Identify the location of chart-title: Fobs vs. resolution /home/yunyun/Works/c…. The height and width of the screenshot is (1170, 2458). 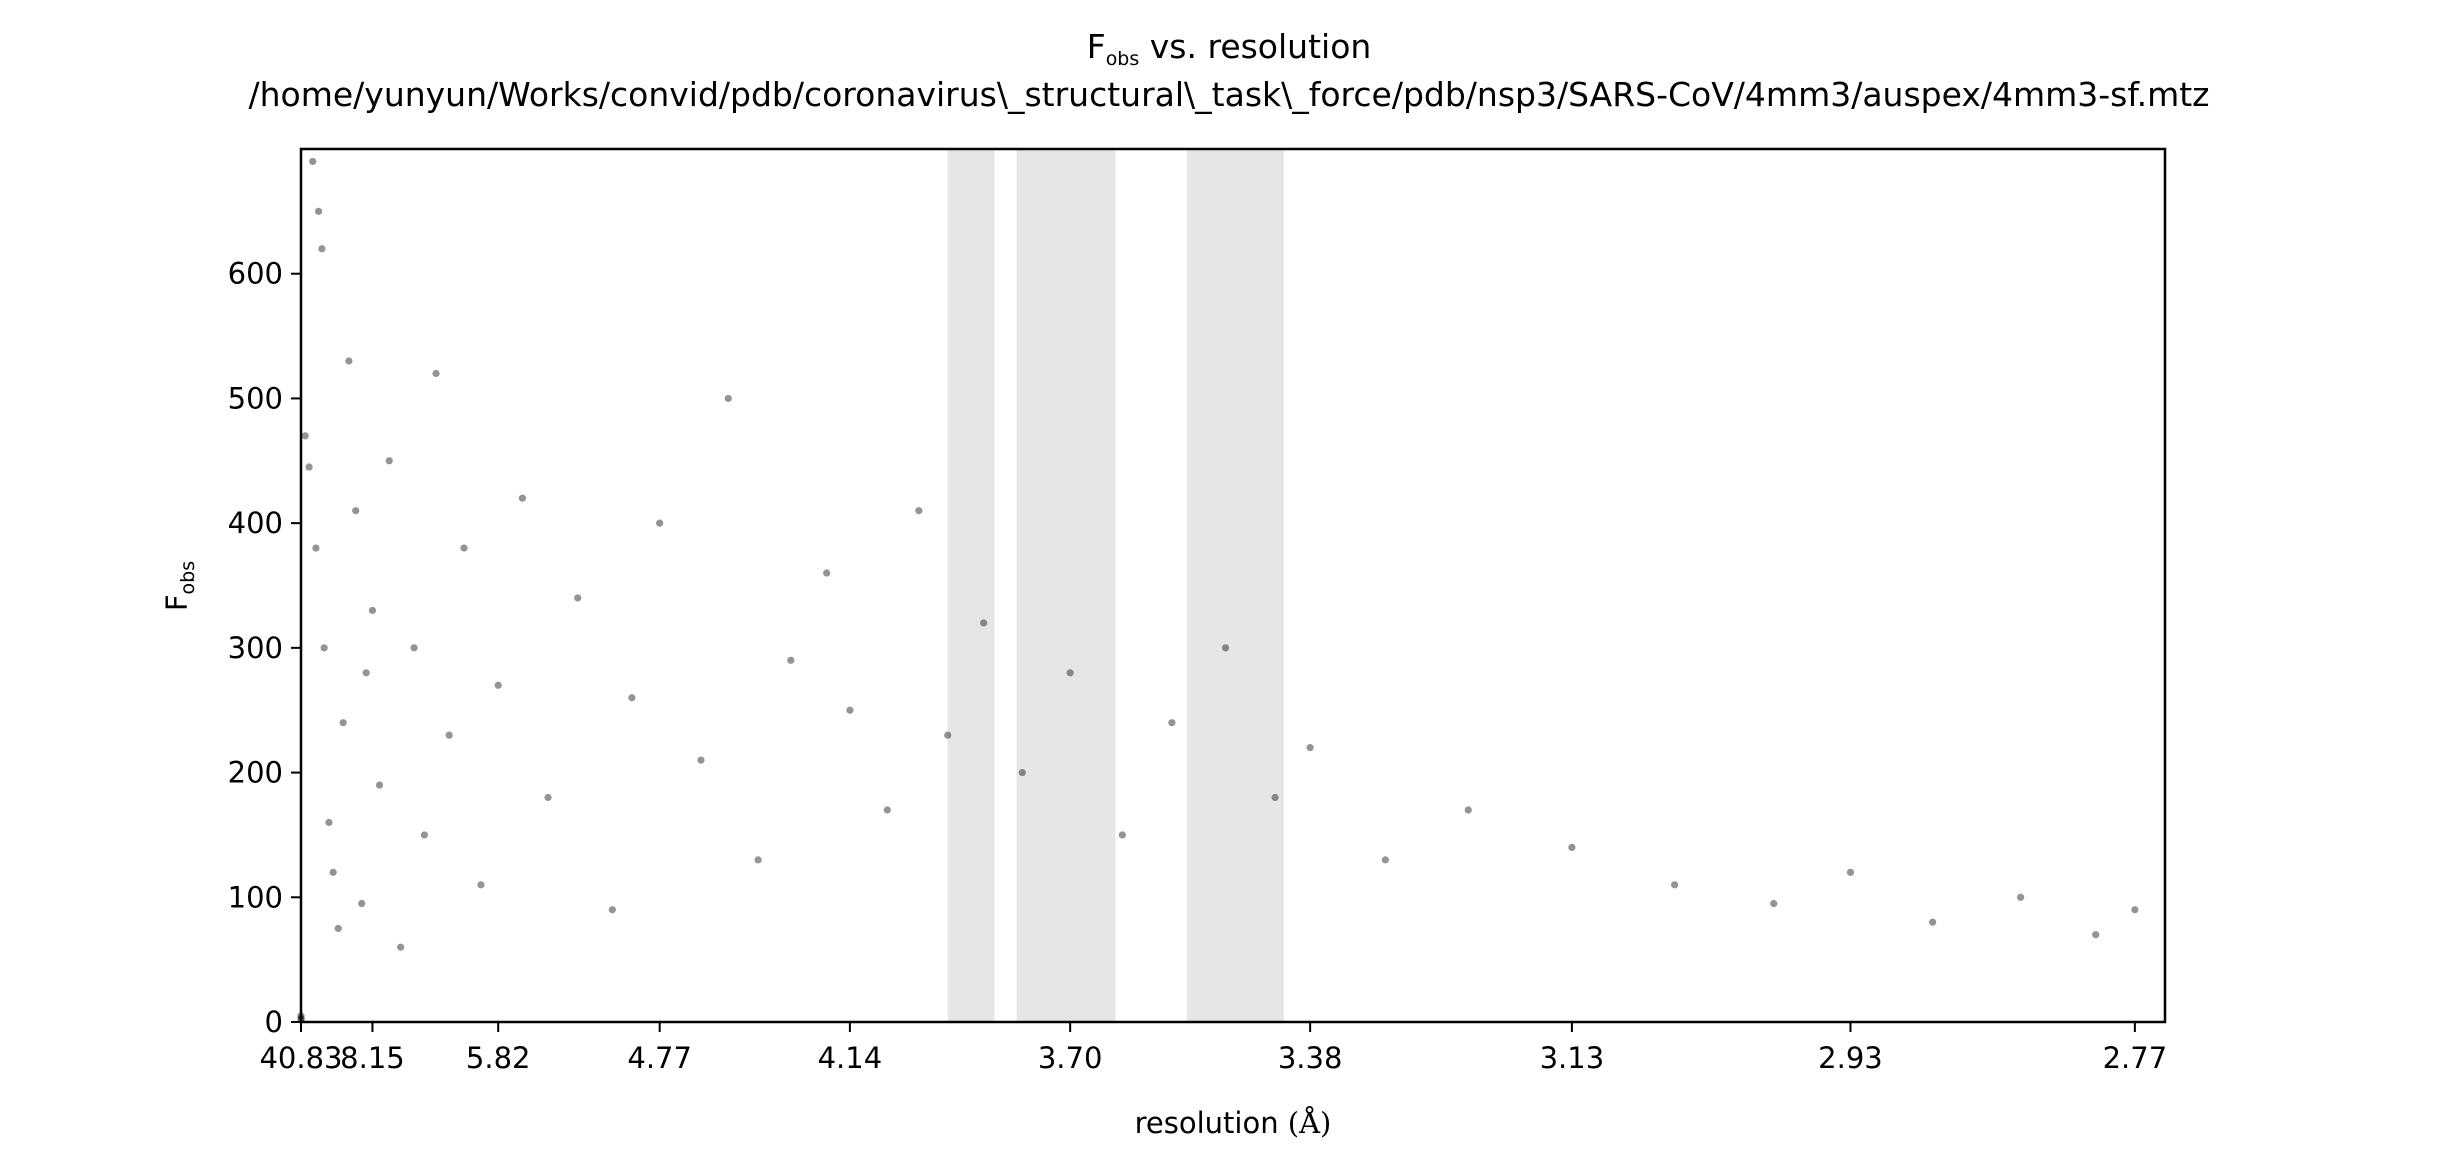
(1229, 70).